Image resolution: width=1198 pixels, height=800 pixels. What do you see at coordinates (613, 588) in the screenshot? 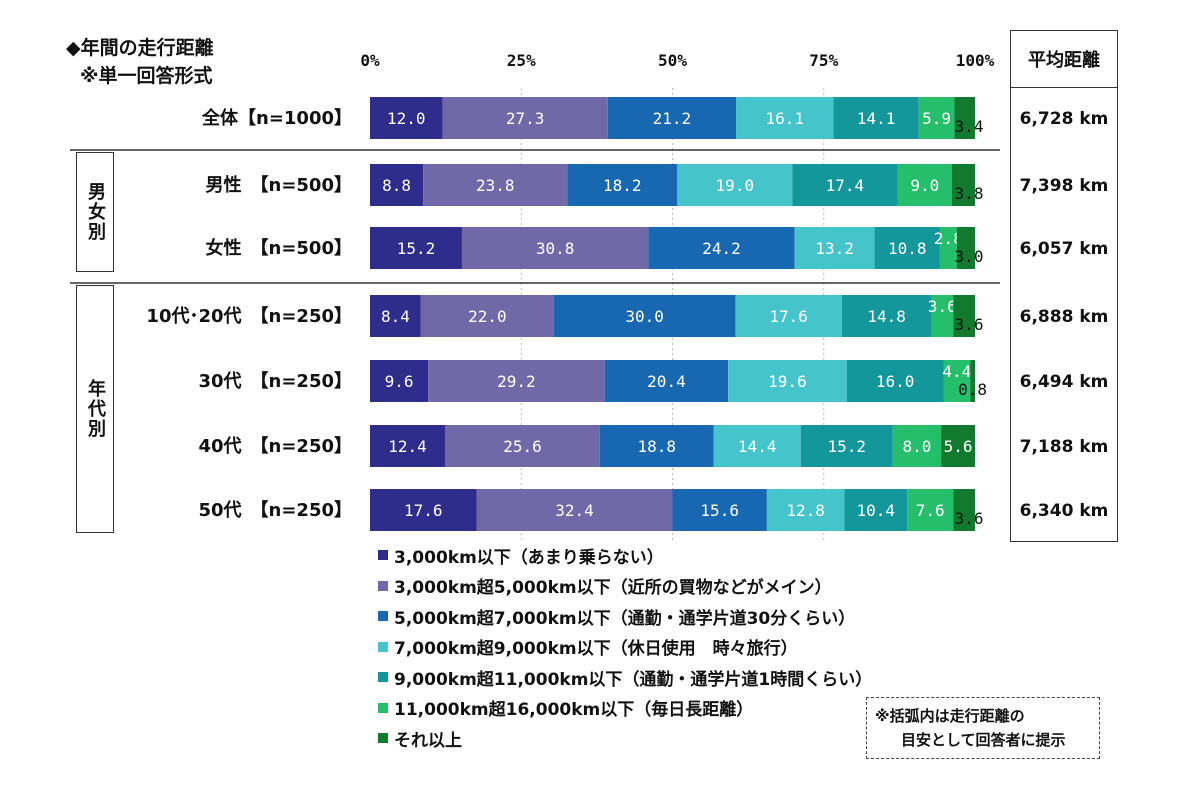
I see `legend-label: 3,000km超5,000km以下（近所の買物などがメイン）` at bounding box center [613, 588].